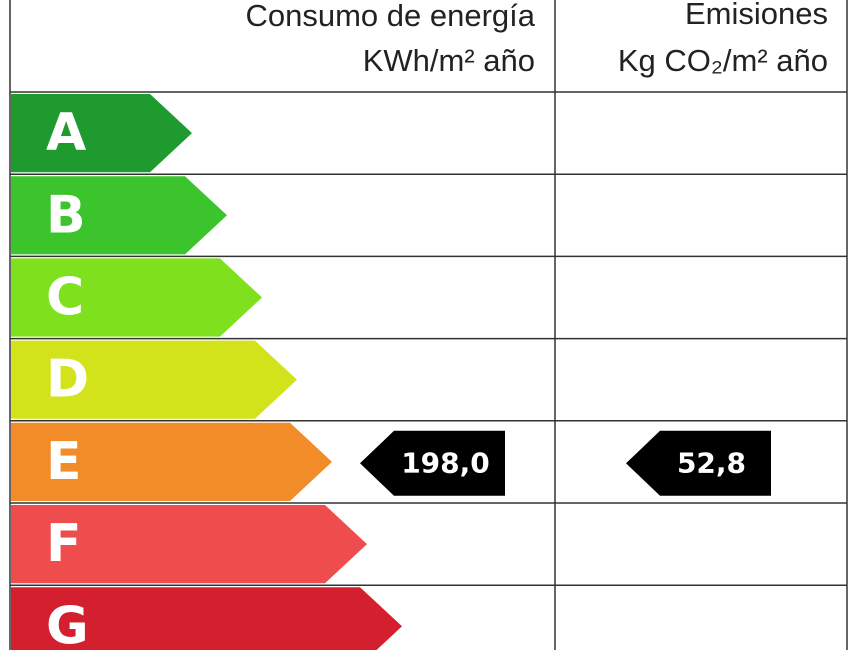  What do you see at coordinates (449, 60) in the screenshot?
I see `energy-unit: KWh/m² año` at bounding box center [449, 60].